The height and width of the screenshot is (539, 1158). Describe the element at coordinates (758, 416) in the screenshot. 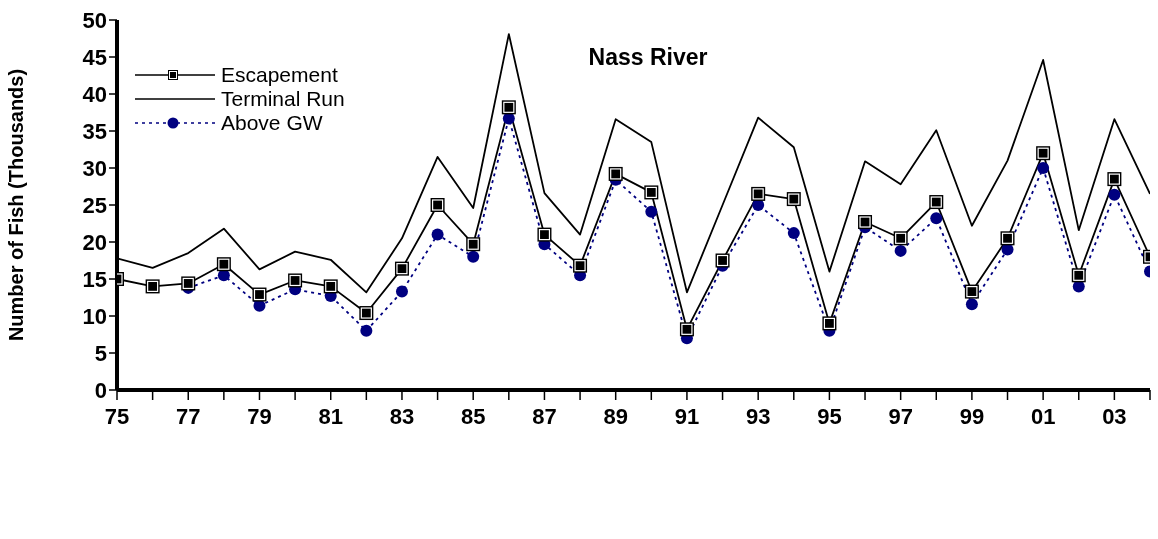

I see `x-tick-label: 93` at that location.